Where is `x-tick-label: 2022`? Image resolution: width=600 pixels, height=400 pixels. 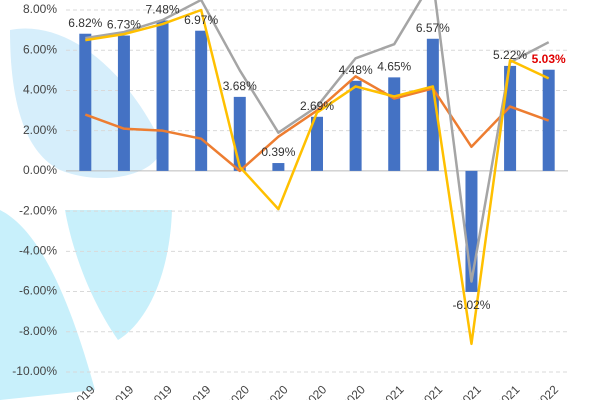 x-tick-label: 2022 is located at coordinates (546, 391).